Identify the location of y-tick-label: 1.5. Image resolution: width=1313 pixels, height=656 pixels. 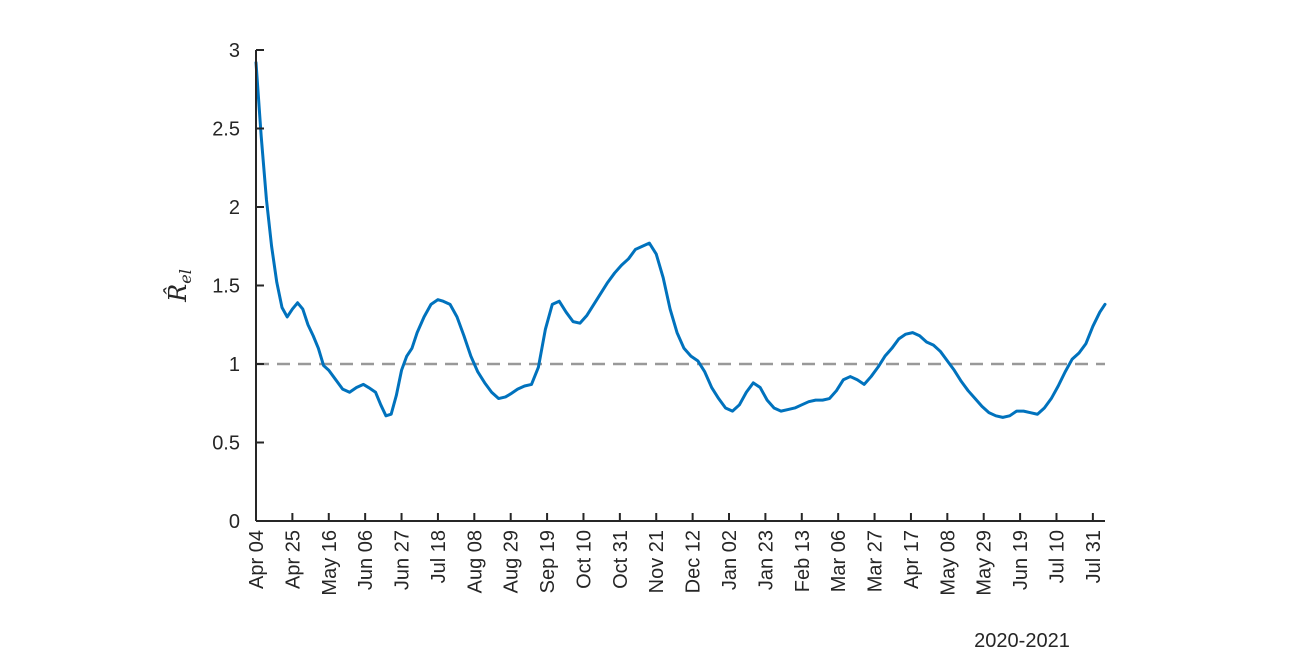
(226, 287).